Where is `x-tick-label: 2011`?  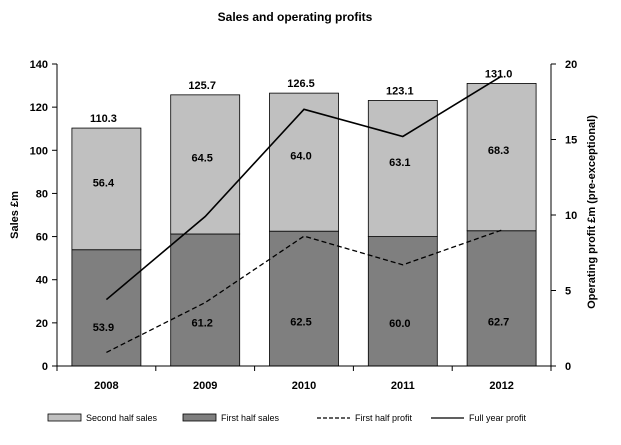
x-tick-label: 2011 is located at coordinates (403, 386).